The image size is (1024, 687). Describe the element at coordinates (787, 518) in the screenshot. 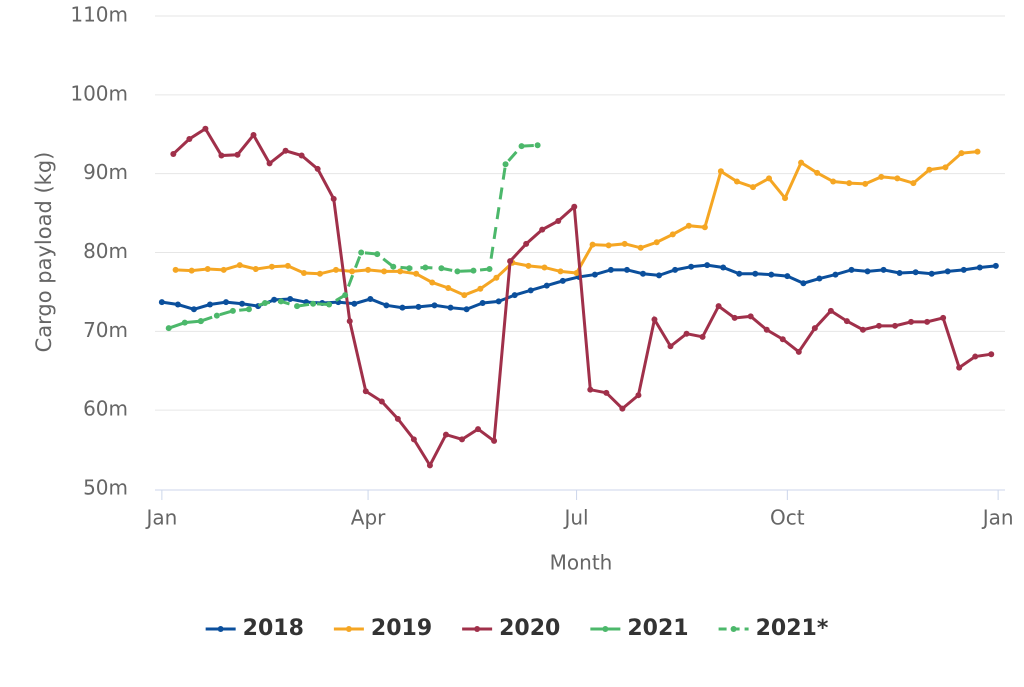

I see `x-tick-label: Oct` at that location.